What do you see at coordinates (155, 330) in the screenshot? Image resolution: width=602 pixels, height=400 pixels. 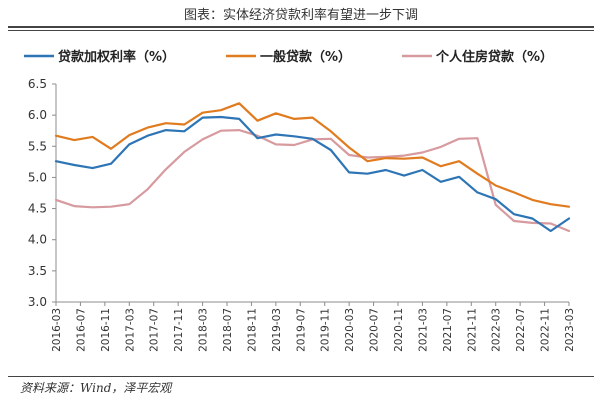 I see `x-tick-label: 2017-07` at bounding box center [155, 330].